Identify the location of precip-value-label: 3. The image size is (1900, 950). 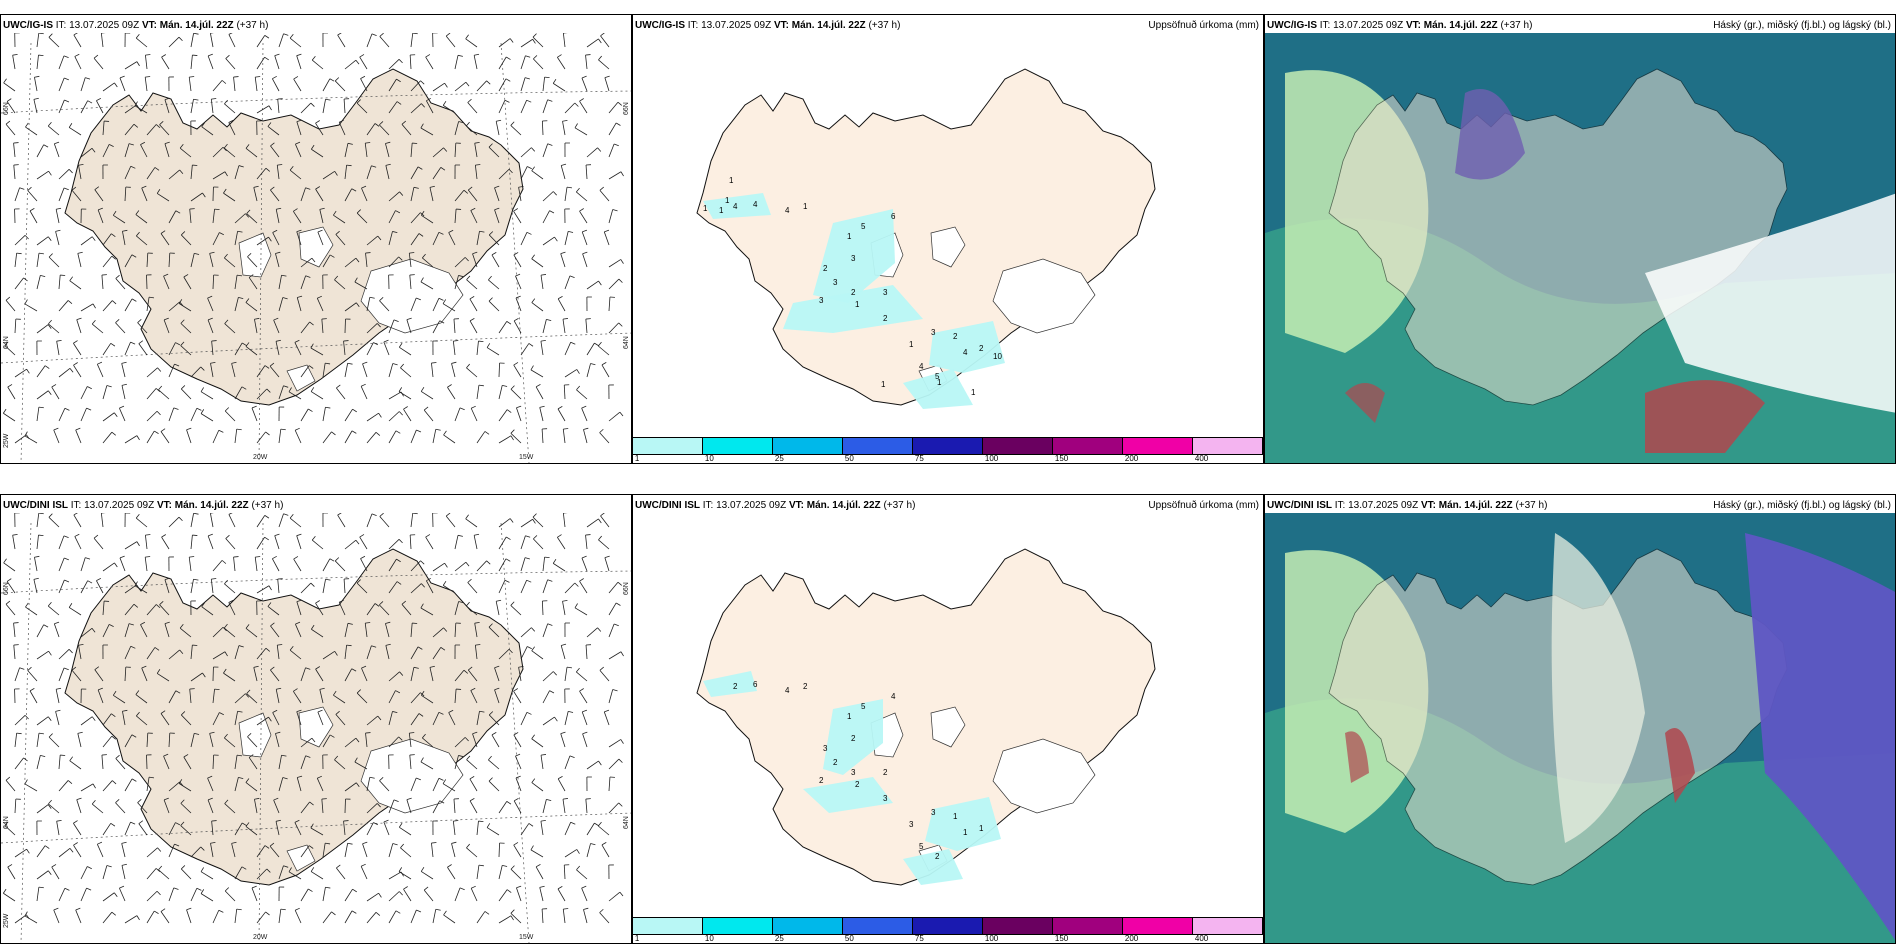
(933, 332).